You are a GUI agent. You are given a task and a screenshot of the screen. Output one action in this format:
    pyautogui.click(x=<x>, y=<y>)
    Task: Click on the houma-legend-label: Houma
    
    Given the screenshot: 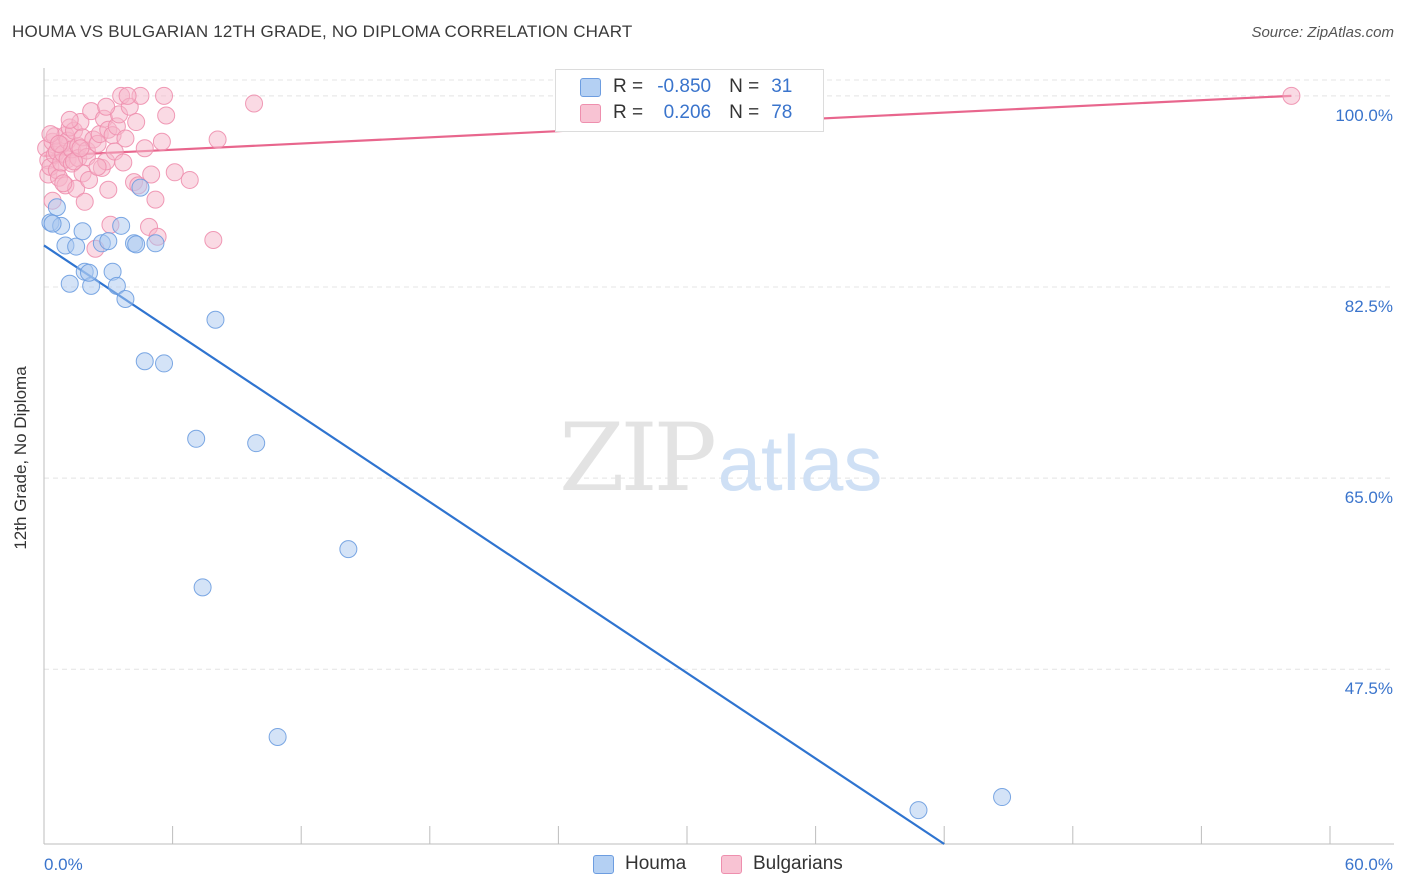 What is the action you would take?
    pyautogui.click(x=656, y=863)
    